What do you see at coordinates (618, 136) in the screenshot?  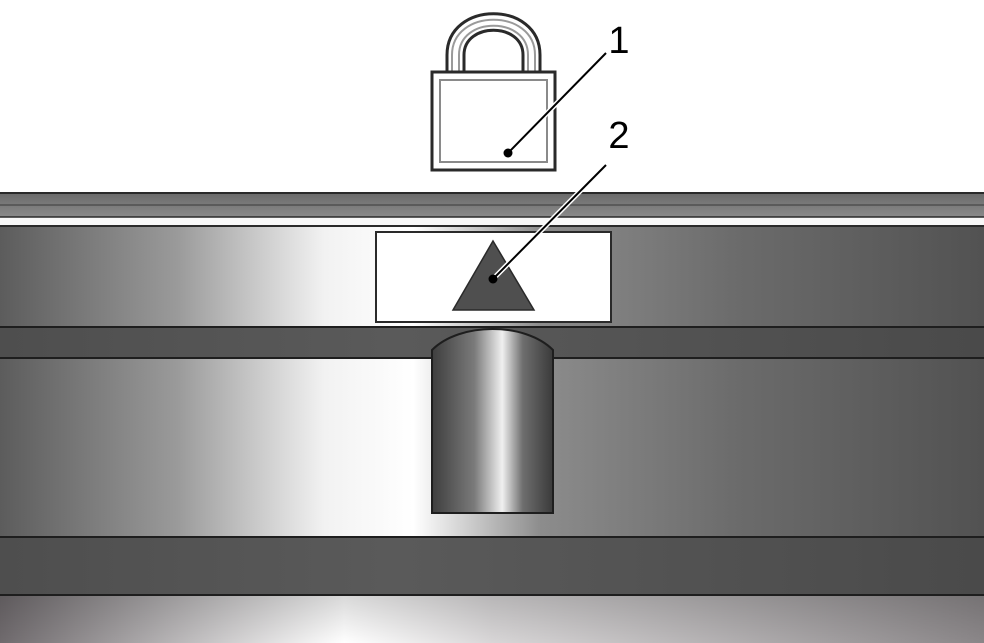 I see `callout-2-number: 2` at bounding box center [618, 136].